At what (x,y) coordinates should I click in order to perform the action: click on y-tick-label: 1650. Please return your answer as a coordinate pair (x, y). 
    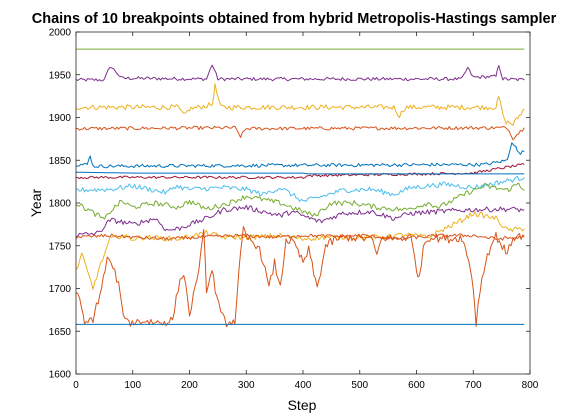
    Looking at the image, I should click on (60, 332).